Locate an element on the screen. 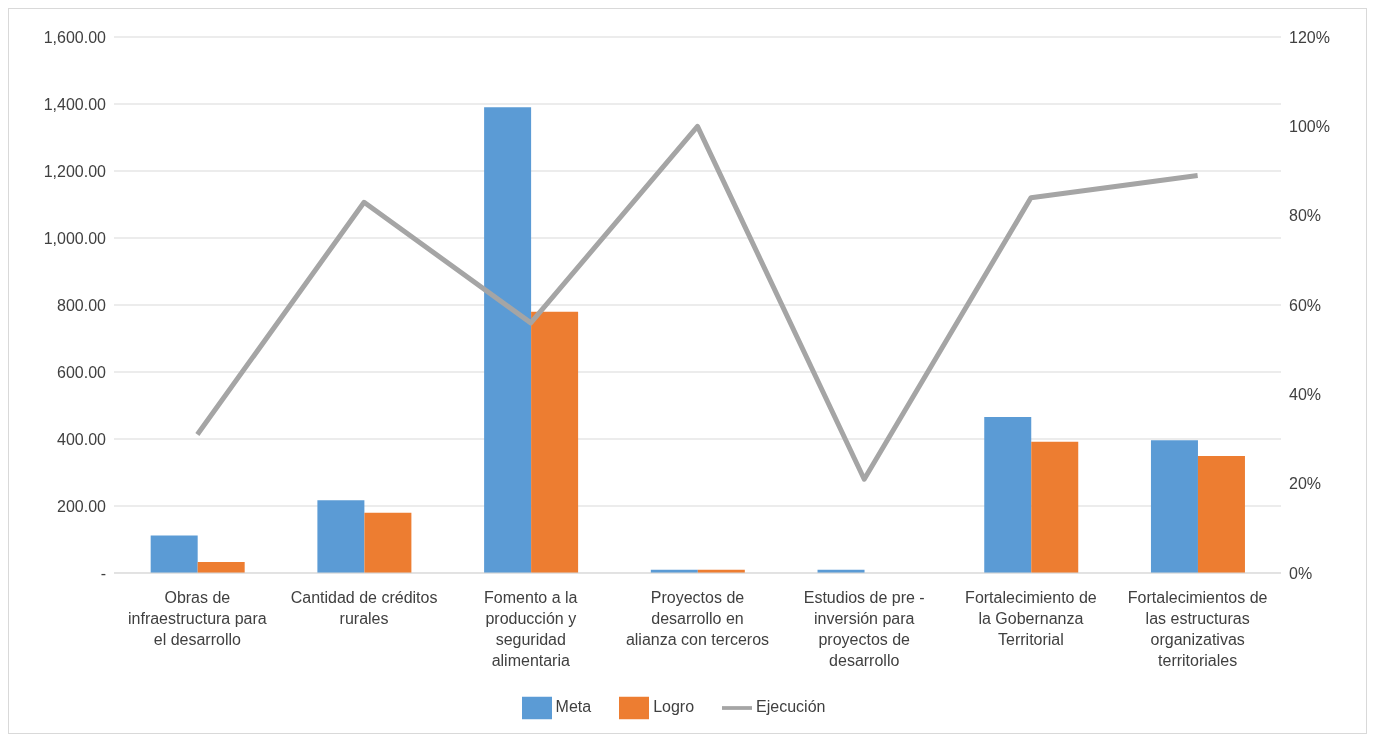 This screenshot has height=742, width=1375. y2-tick-label: 80% is located at coordinates (1305, 216).